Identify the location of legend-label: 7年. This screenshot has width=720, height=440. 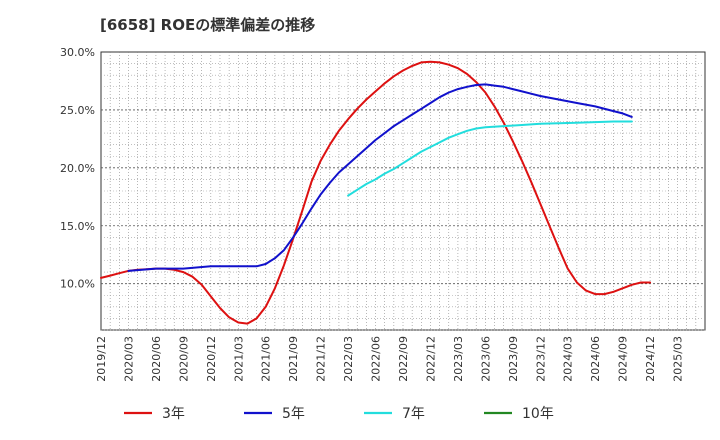
(413, 414).